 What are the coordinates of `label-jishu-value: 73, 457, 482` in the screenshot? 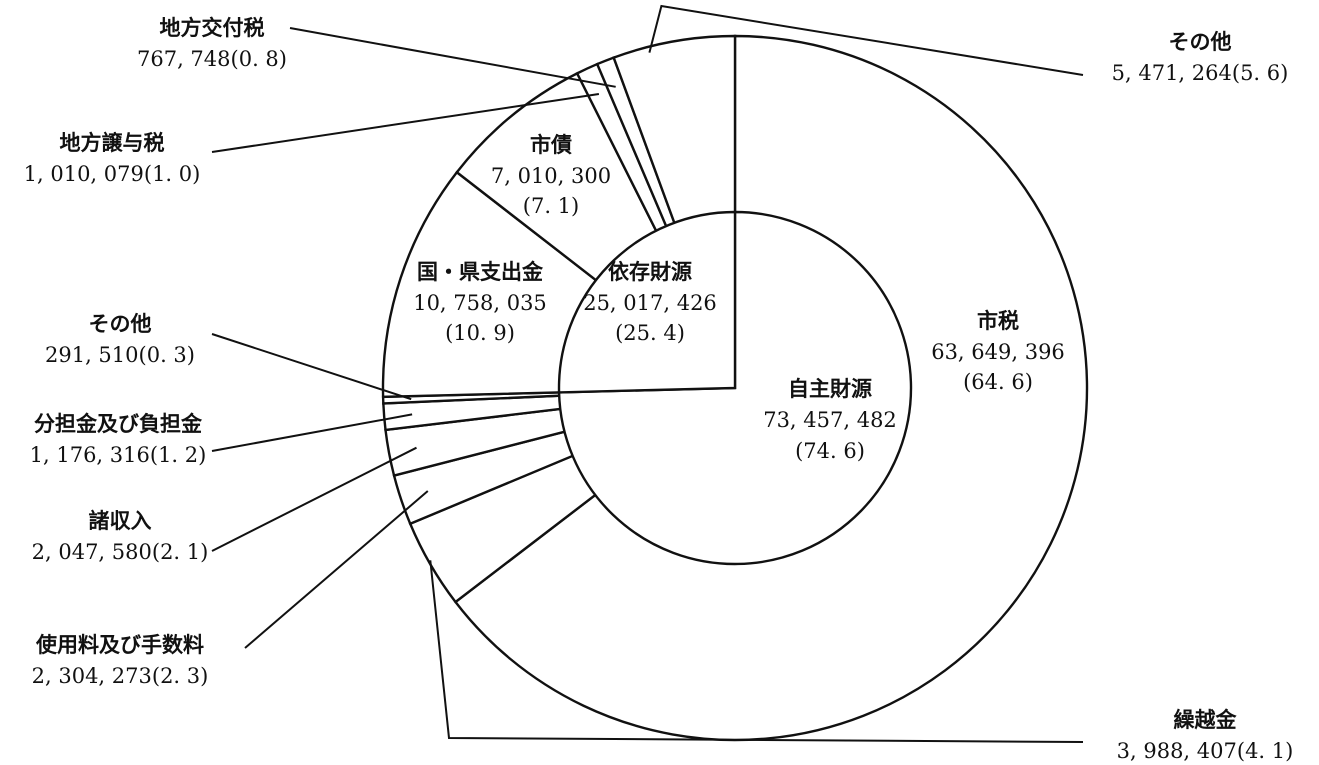 It's located at (830, 420).